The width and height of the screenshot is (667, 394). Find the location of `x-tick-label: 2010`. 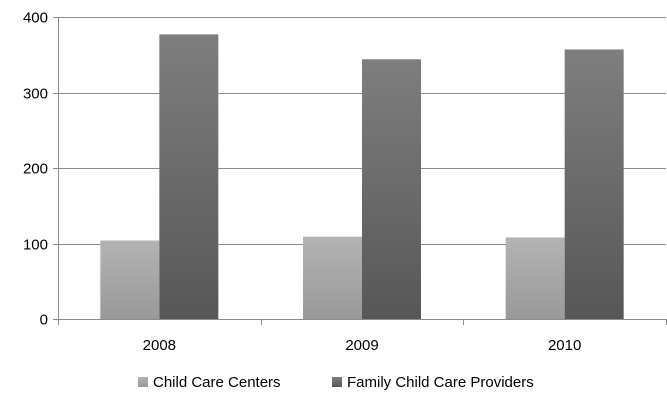

x-tick-label: 2010 is located at coordinates (564, 345).